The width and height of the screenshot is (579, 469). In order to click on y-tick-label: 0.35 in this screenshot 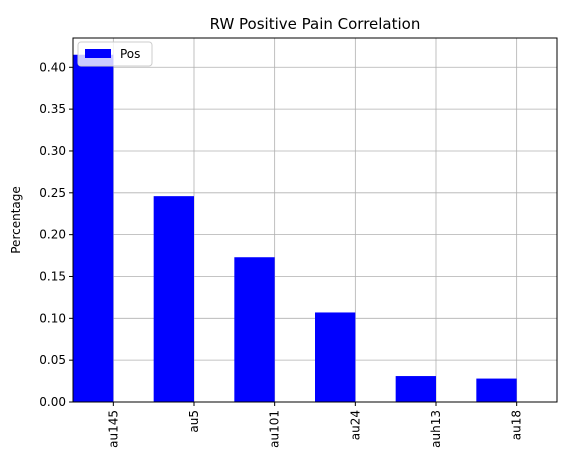, I will do `click(52, 109)`.